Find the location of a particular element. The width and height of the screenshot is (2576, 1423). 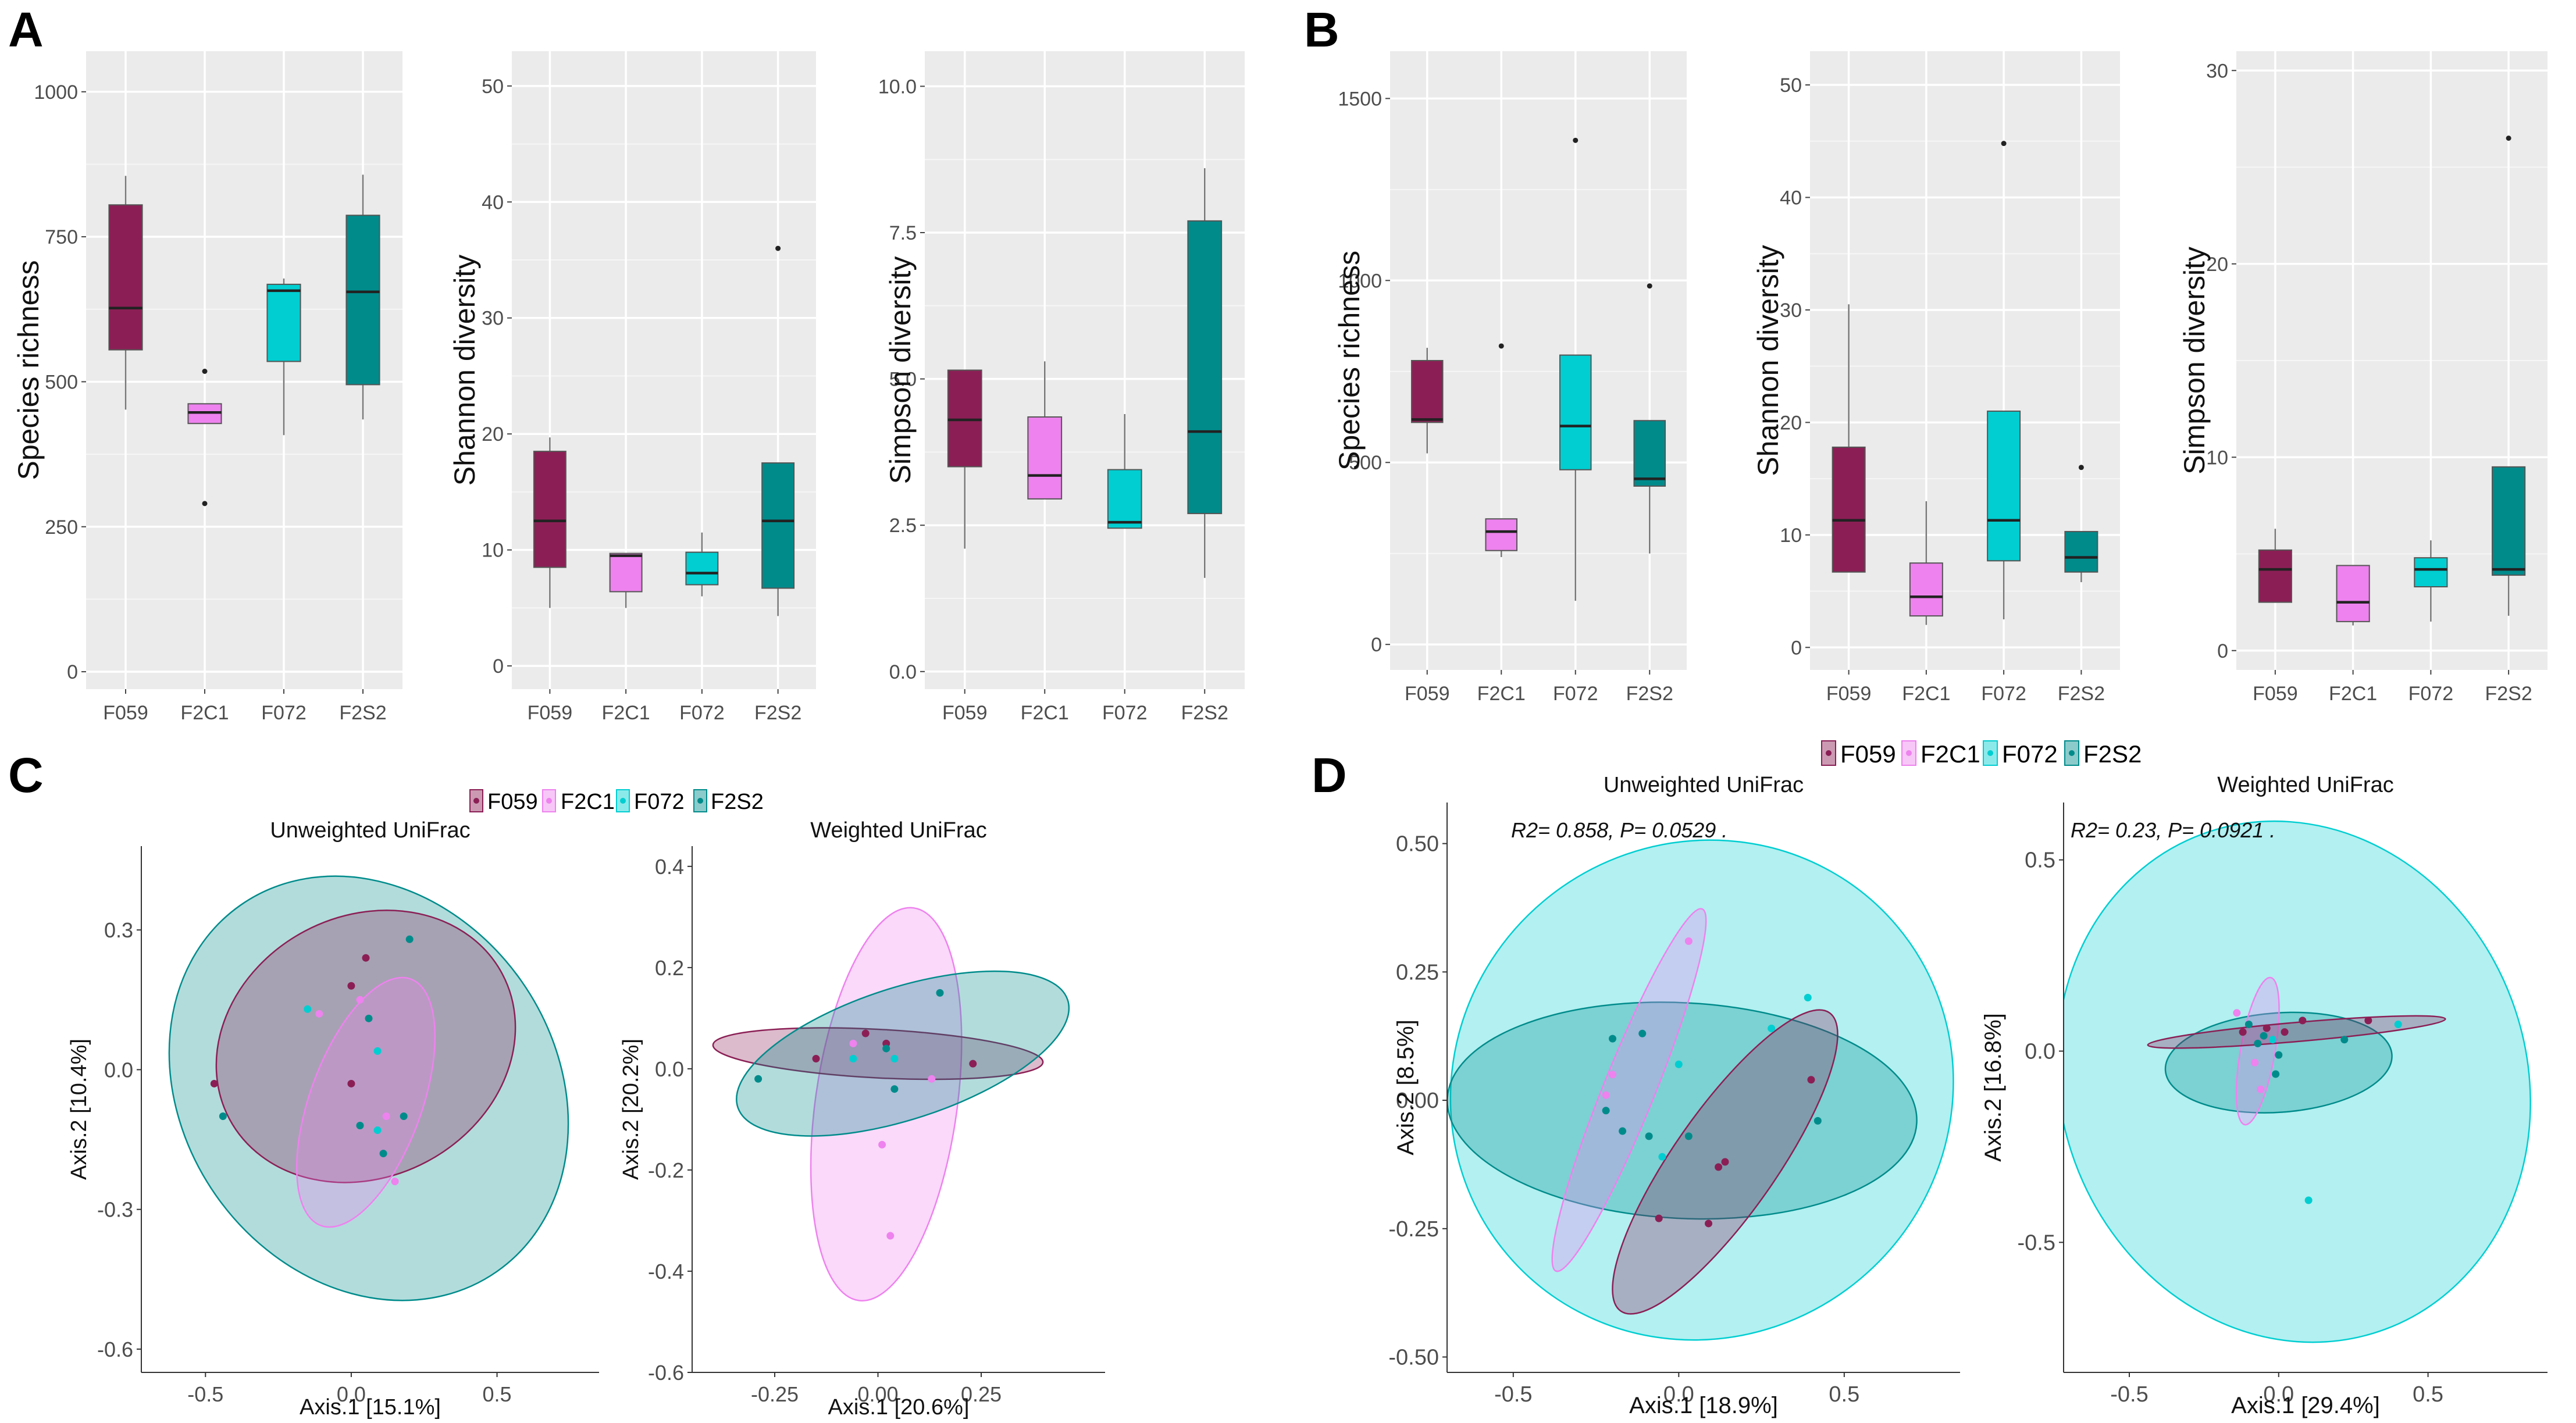

y-tick-label: -0.4 is located at coordinates (666, 1271).